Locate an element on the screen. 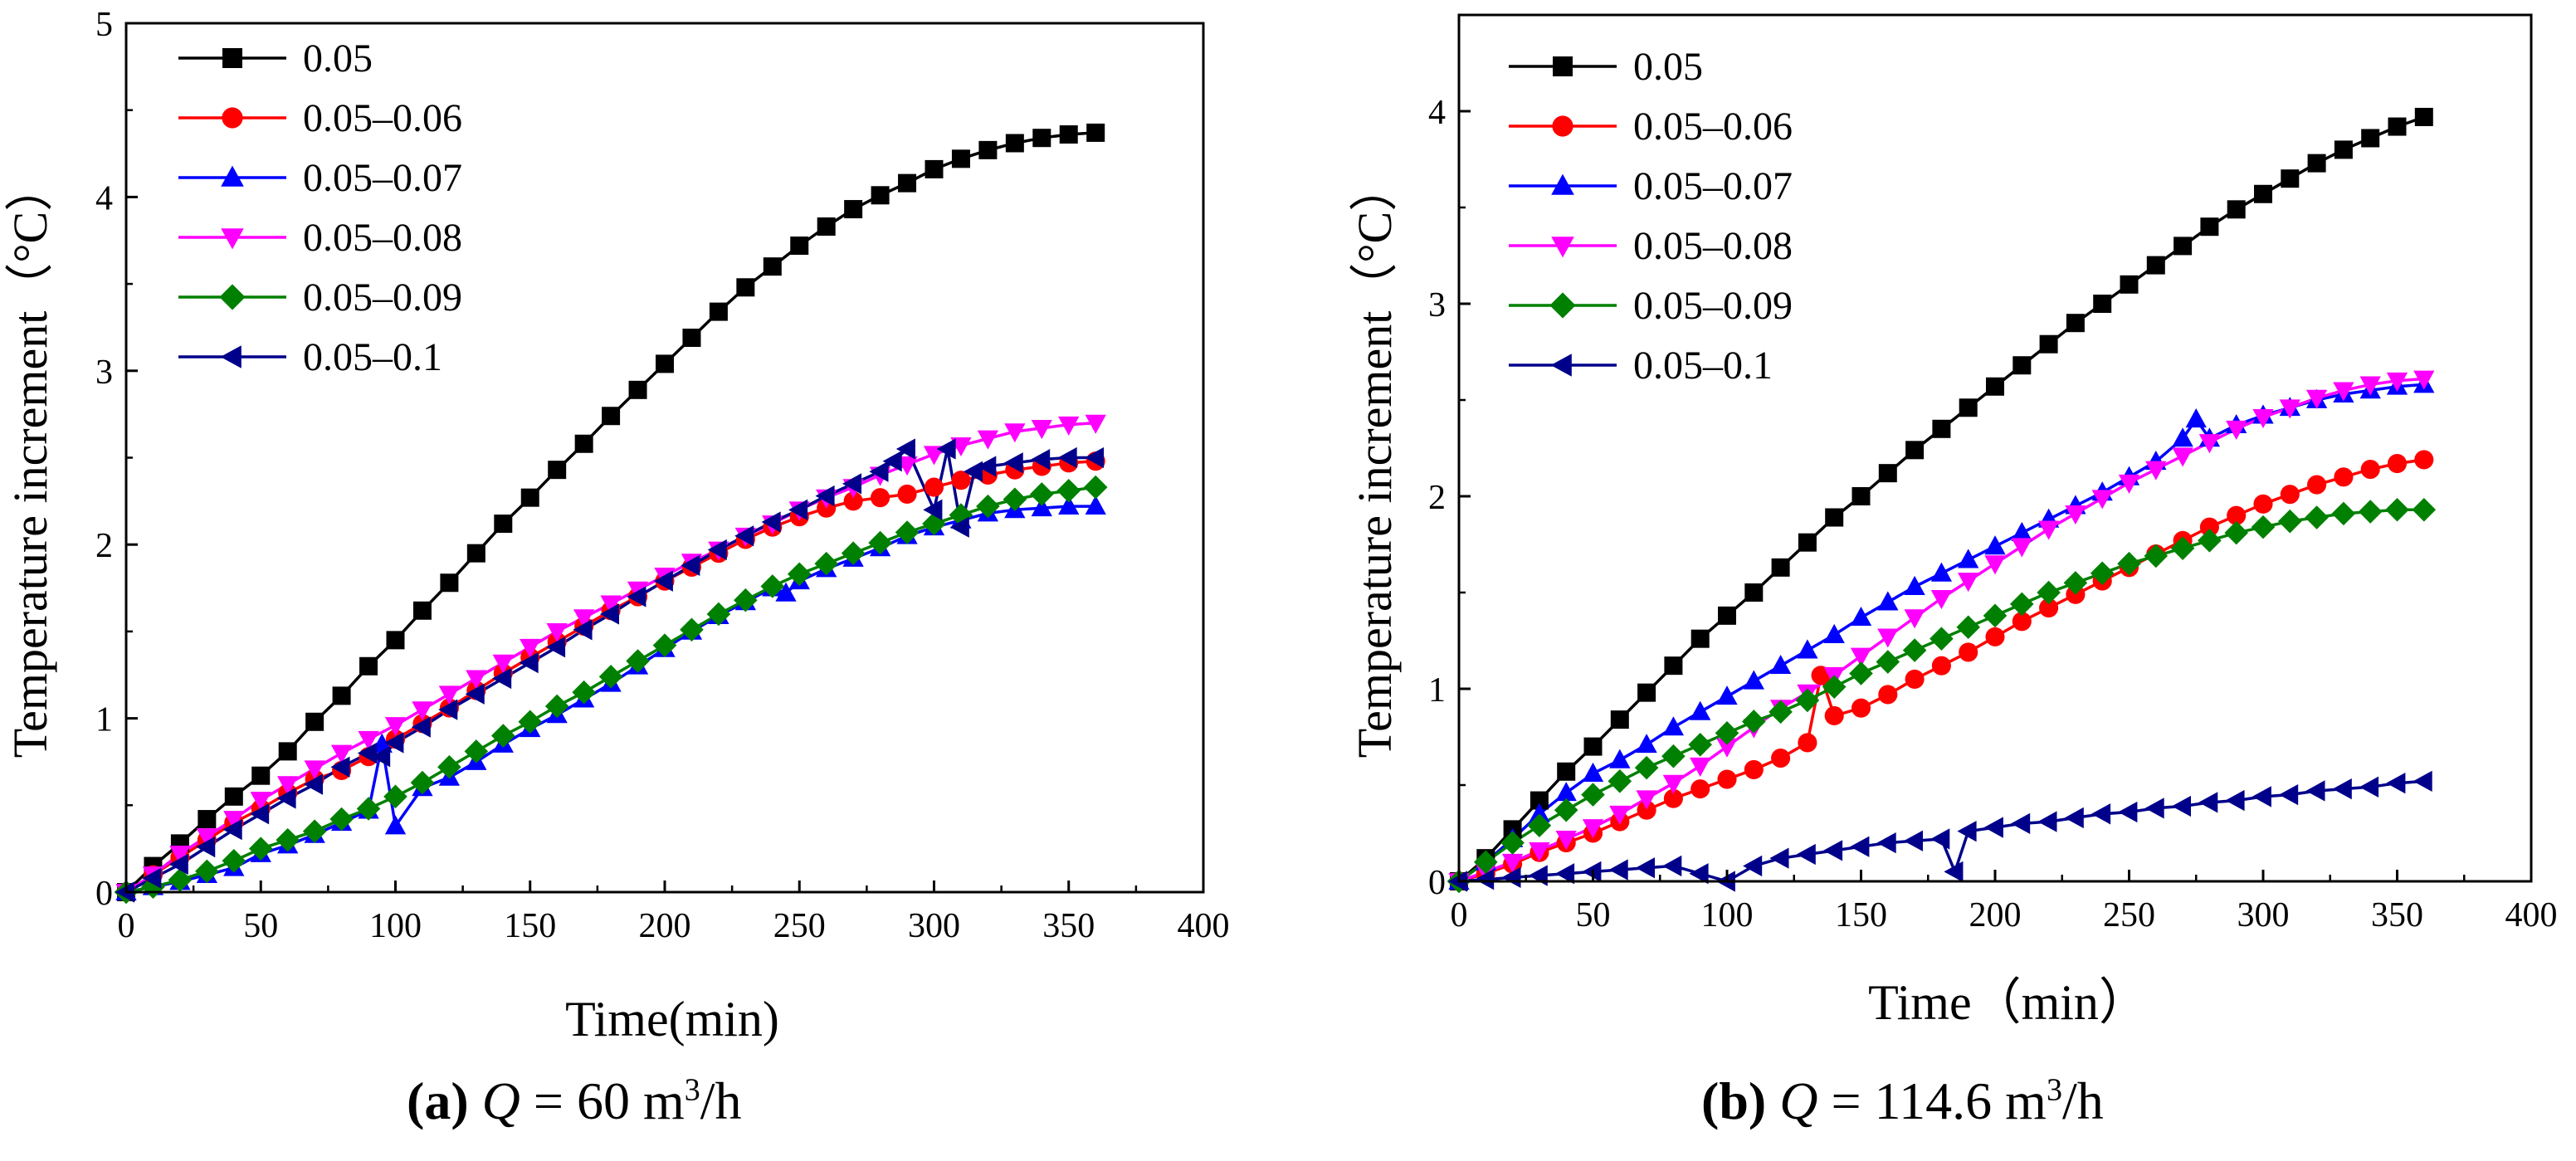 Image resolution: width=2576 pixels, height=1161 pixels. y-tick-label: 3 is located at coordinates (1437, 305).